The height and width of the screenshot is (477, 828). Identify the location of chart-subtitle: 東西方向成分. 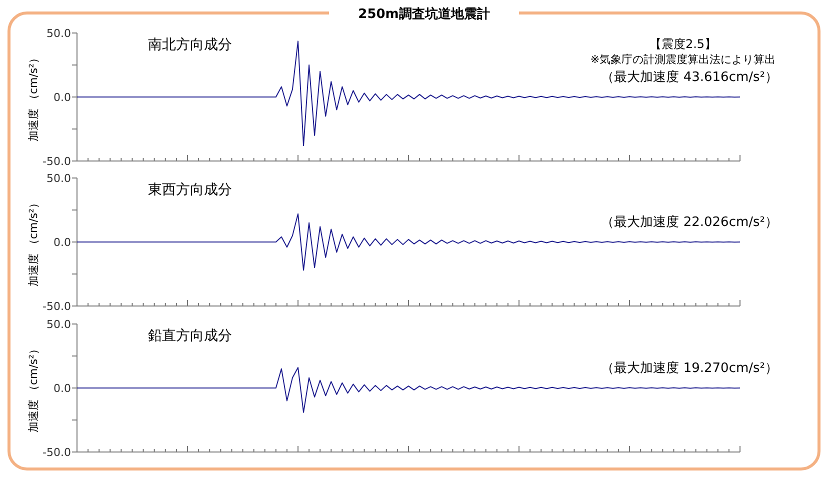
(190, 190).